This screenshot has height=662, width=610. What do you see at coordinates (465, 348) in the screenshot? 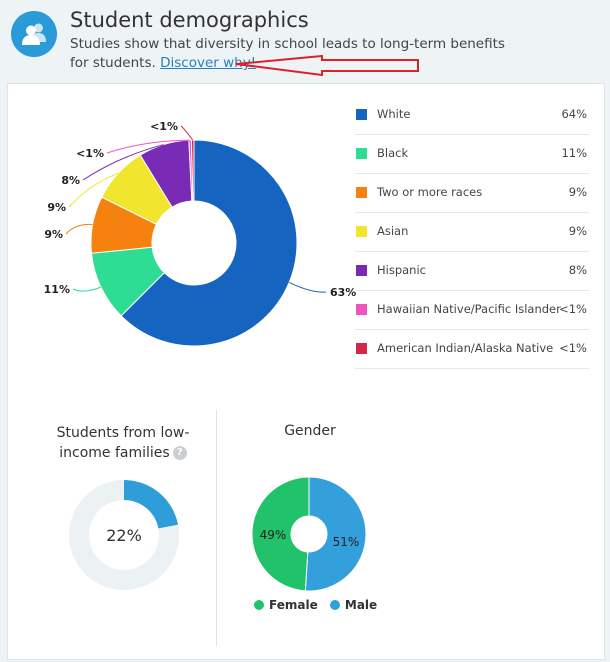
I see `legend-label: American Indian/Alaska Native` at bounding box center [465, 348].